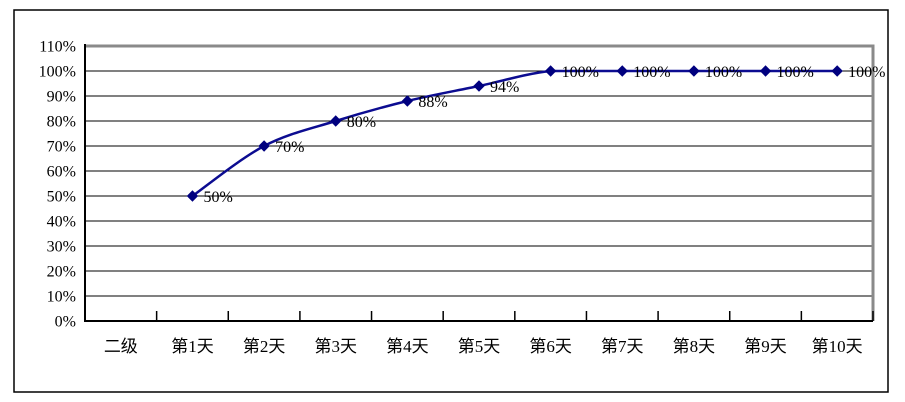 This screenshot has height=402, width=905. What do you see at coordinates (694, 346) in the screenshot?
I see `x-axis-category-label: 第8天` at bounding box center [694, 346].